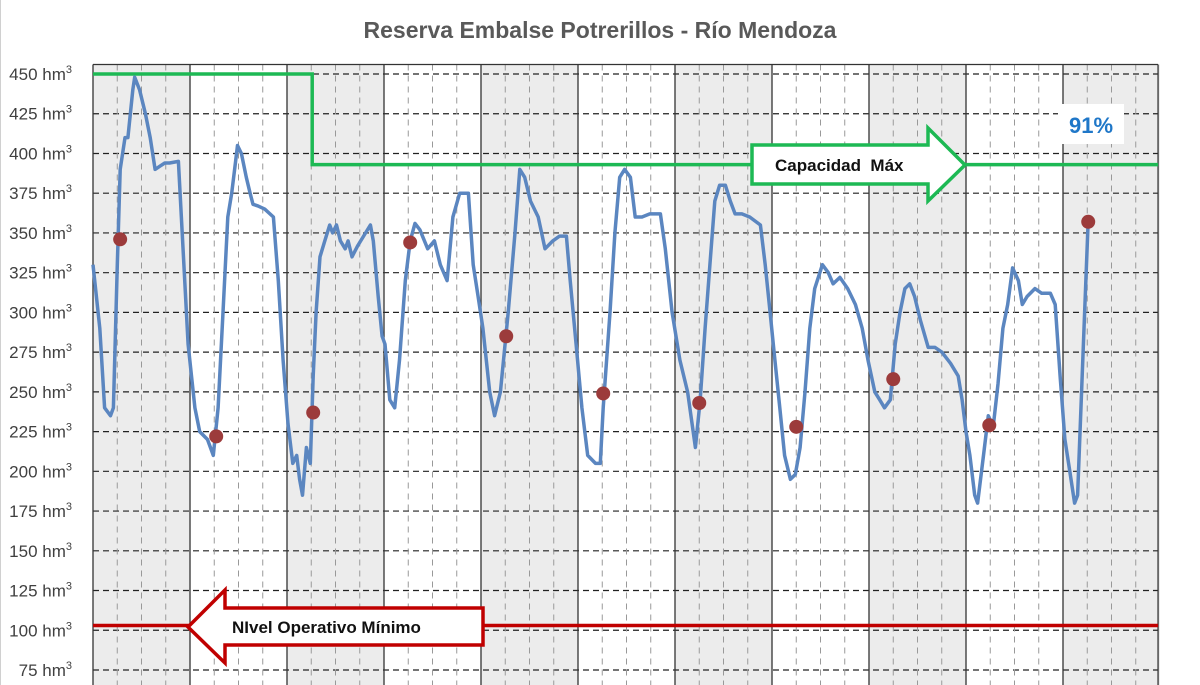  What do you see at coordinates (40, 273) in the screenshot?
I see `y-tick-label: 325 hm3` at bounding box center [40, 273].